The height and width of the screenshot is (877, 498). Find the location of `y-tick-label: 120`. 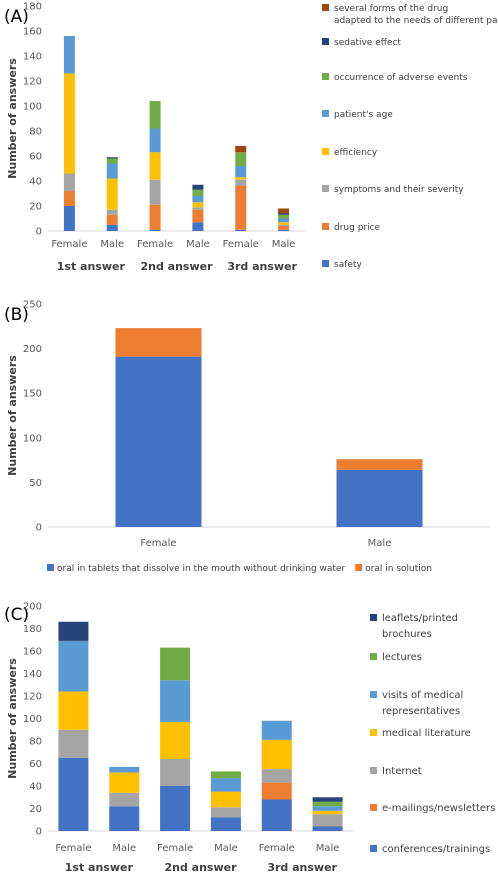

y-tick-label: 120 is located at coordinates (32, 82).